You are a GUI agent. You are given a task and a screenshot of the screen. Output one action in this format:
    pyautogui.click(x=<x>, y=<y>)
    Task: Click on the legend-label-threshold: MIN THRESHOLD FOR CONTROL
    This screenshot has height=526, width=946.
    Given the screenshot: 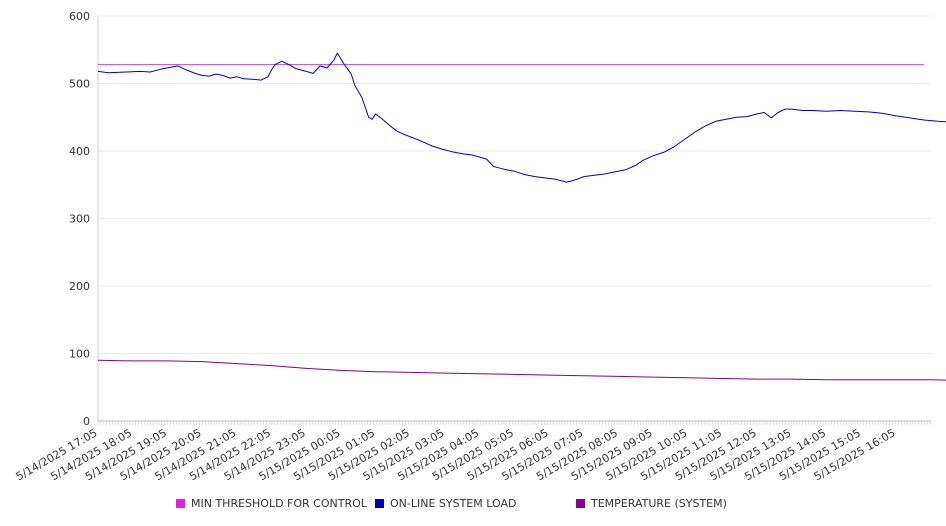 What is the action you would take?
    pyautogui.click(x=279, y=503)
    